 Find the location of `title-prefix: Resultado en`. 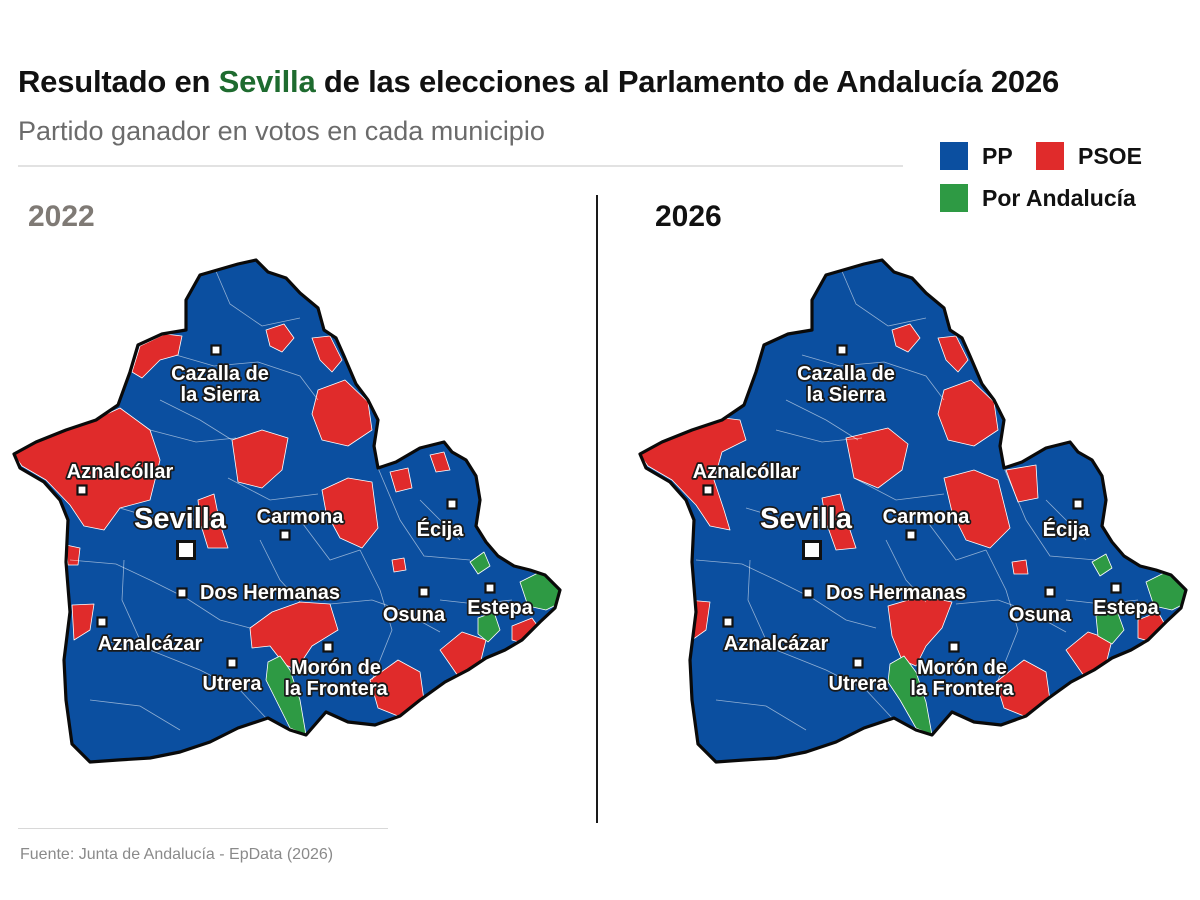

title-prefix: Resultado en is located at coordinates (118, 81).